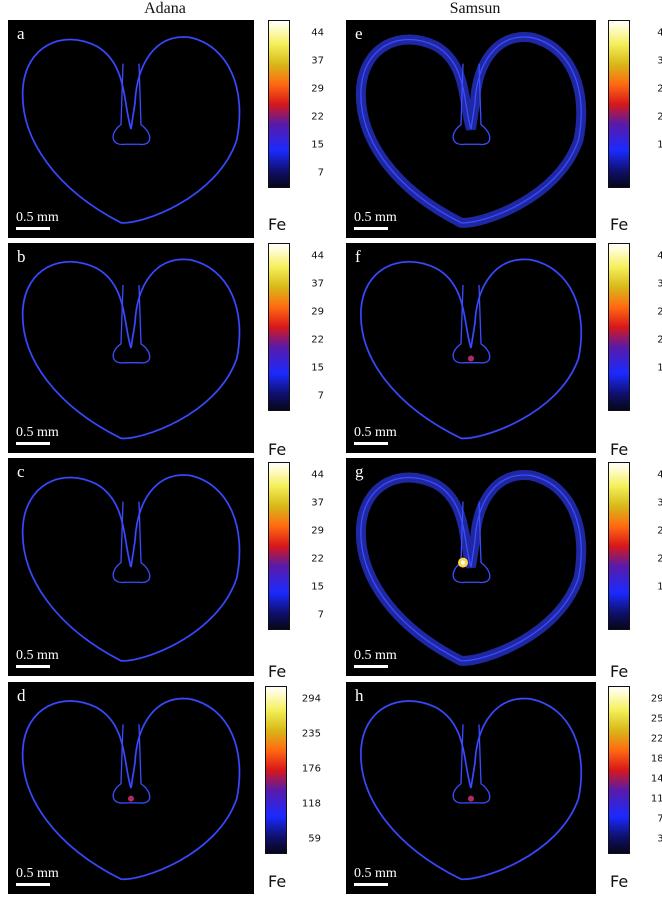  Describe the element at coordinates (358, 256) in the screenshot. I see `panel-label: f` at that location.